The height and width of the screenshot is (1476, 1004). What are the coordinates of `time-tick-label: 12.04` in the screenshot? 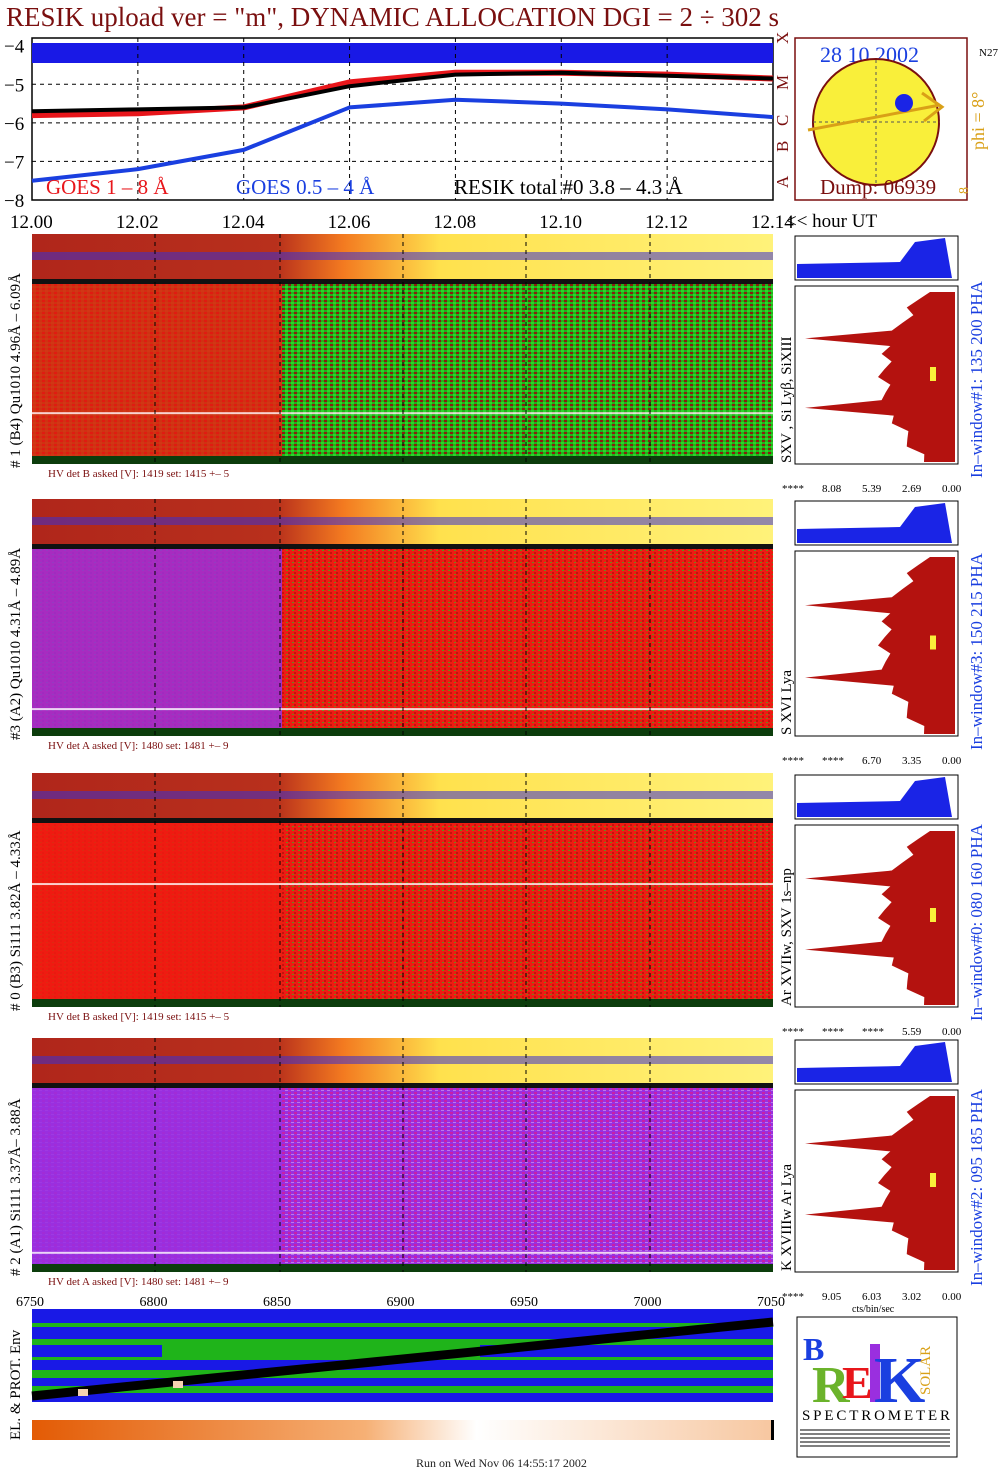 It's located at (243, 222).